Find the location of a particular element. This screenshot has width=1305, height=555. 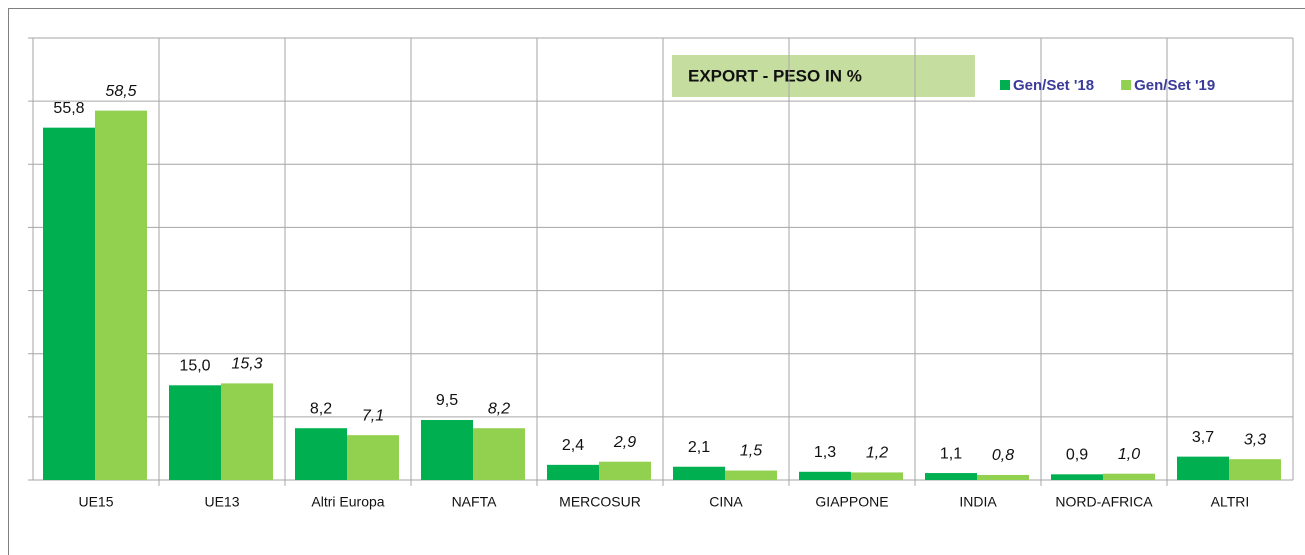

value-label: 3,7 is located at coordinates (1203, 437).